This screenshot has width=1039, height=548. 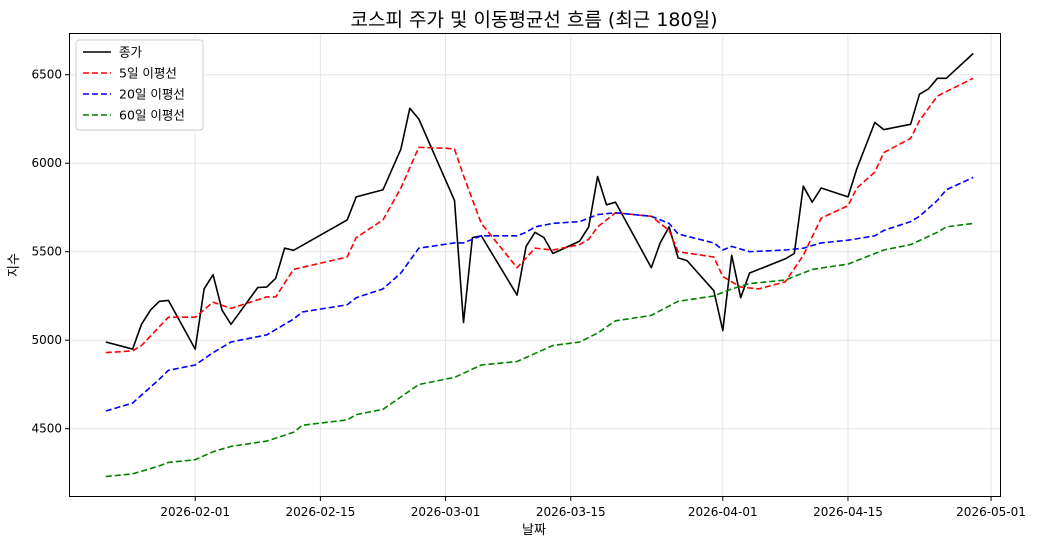 What do you see at coordinates (14, 265) in the screenshot?
I see `y-axis-label: 지수` at bounding box center [14, 265].